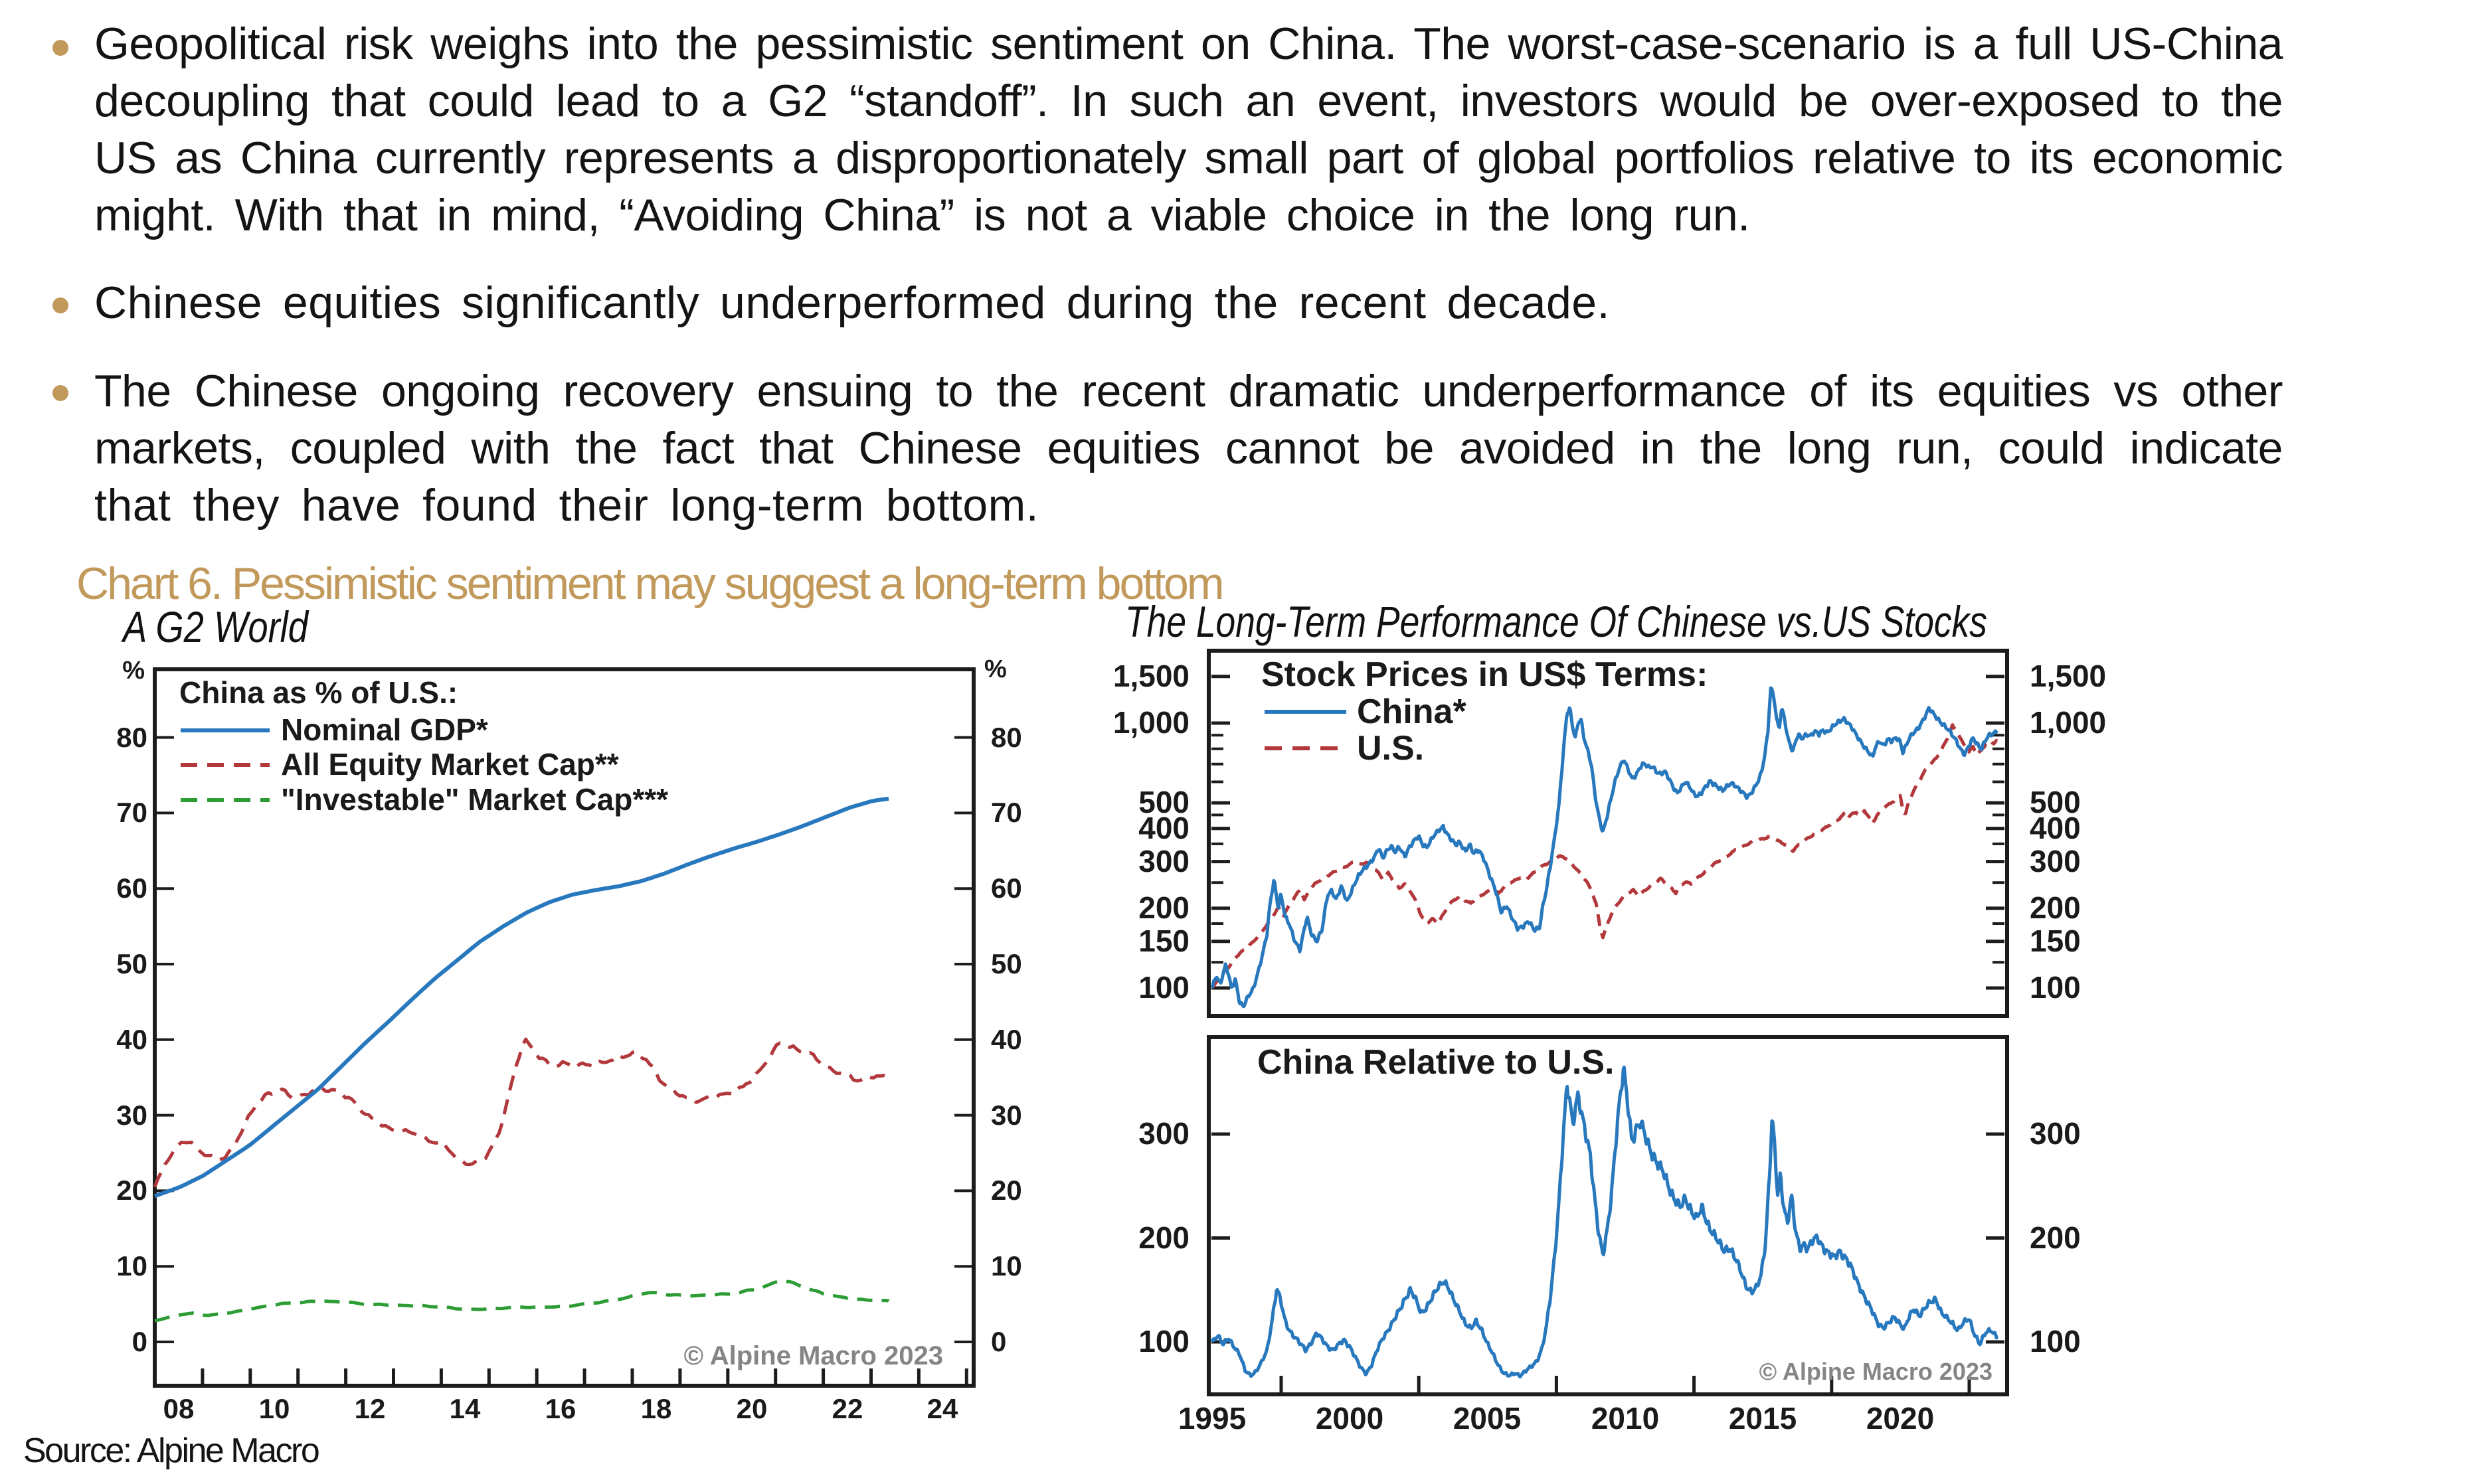 The width and height of the screenshot is (2474, 1484). I want to click on svg-text: 2010, so click(1625, 1418).